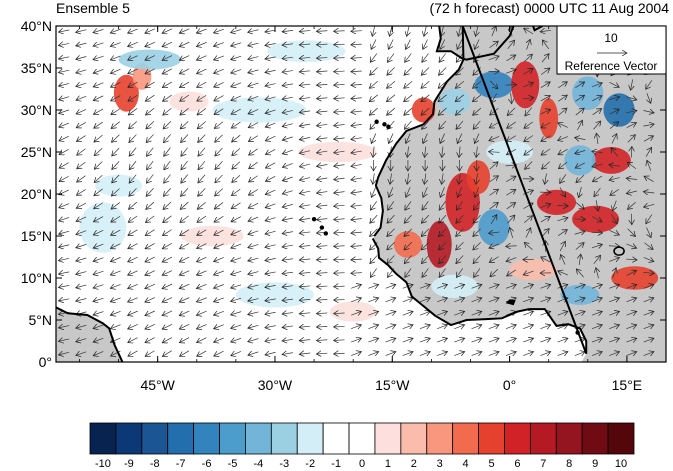 The image size is (673, 471). What do you see at coordinates (621, 464) in the screenshot?
I see `colorbar-label: 10` at bounding box center [621, 464].